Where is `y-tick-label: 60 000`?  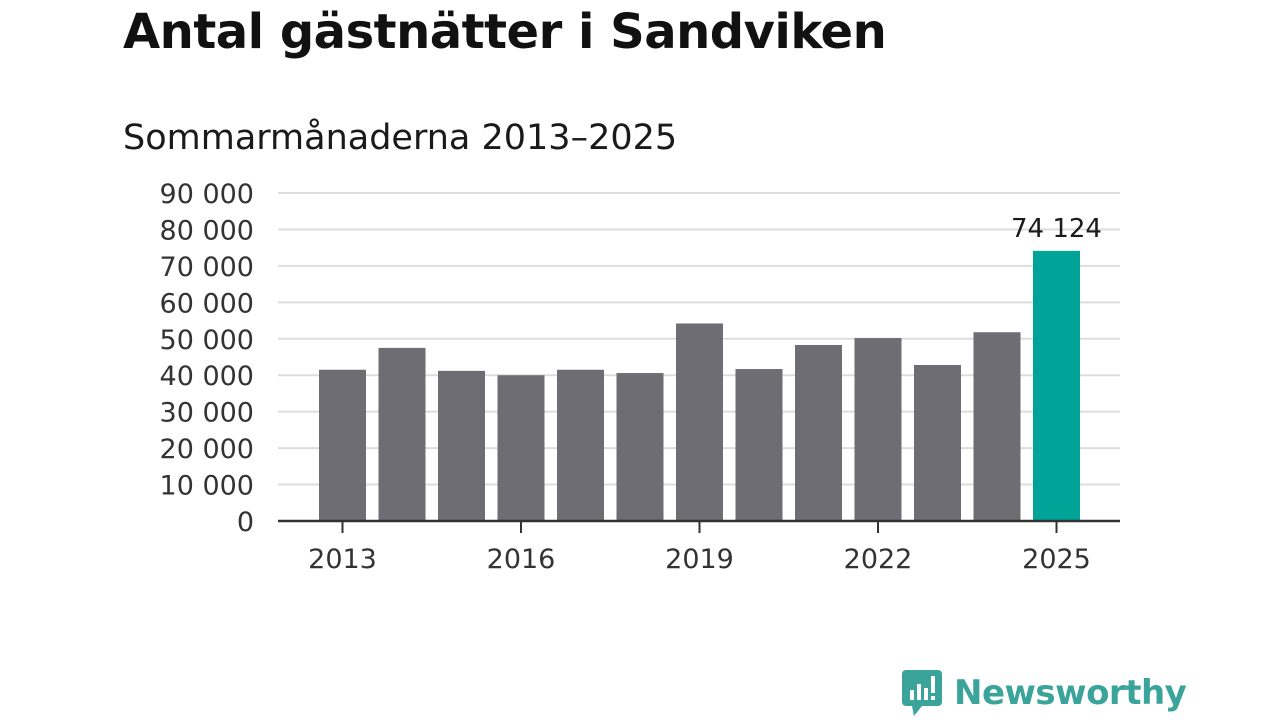 y-tick-label: 60 000 is located at coordinates (207, 303).